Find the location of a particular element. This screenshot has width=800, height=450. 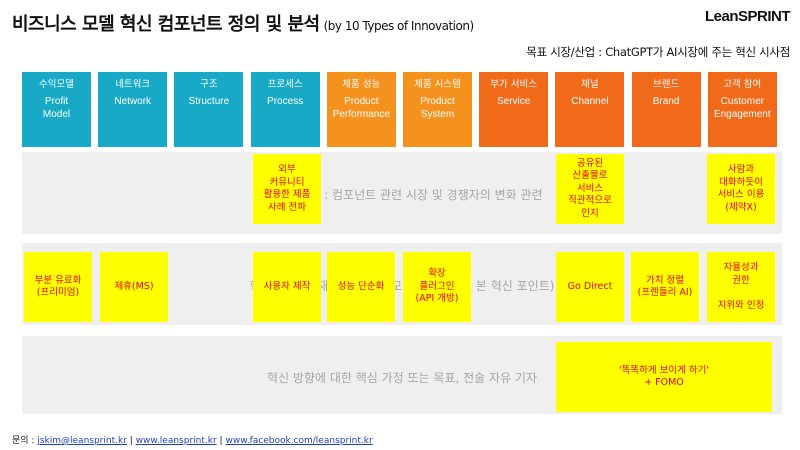

trend-row-label: 트렌드 포착 : 컴포넌트 관련 시장 및 경쟁자의 변화 관련 is located at coordinates (402, 195).